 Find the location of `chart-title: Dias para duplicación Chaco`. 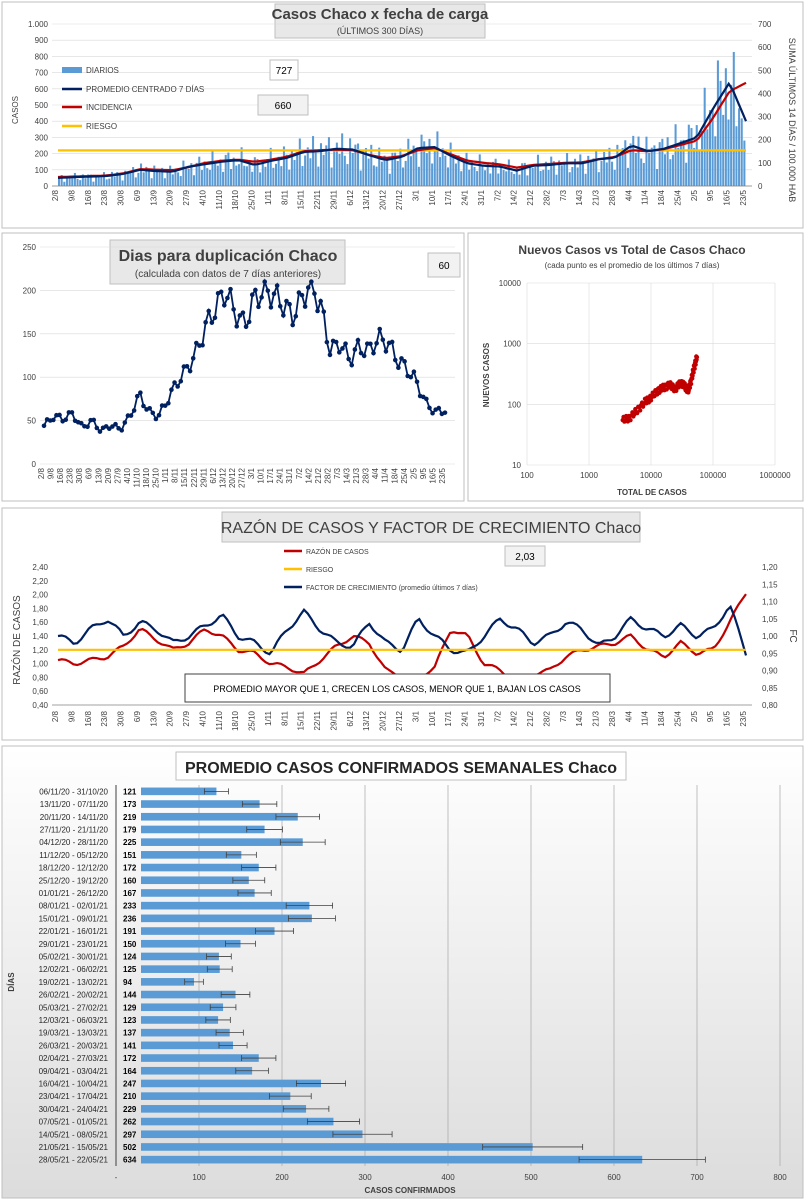

chart-title: Dias para duplicación Chaco is located at coordinates (228, 256).